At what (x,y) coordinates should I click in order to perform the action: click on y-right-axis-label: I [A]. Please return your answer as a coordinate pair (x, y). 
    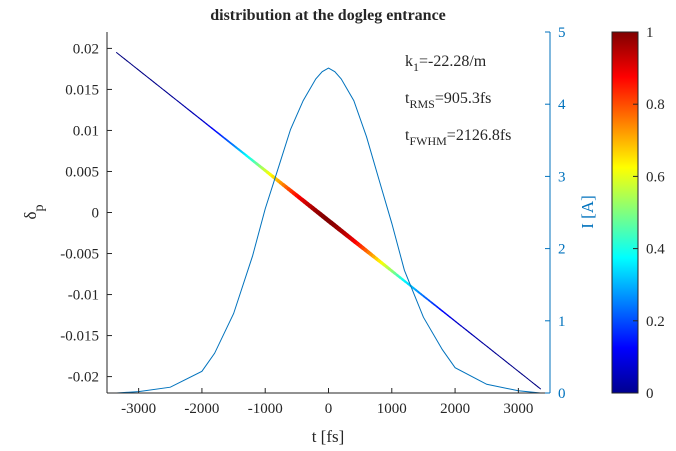
    Looking at the image, I should click on (587, 212).